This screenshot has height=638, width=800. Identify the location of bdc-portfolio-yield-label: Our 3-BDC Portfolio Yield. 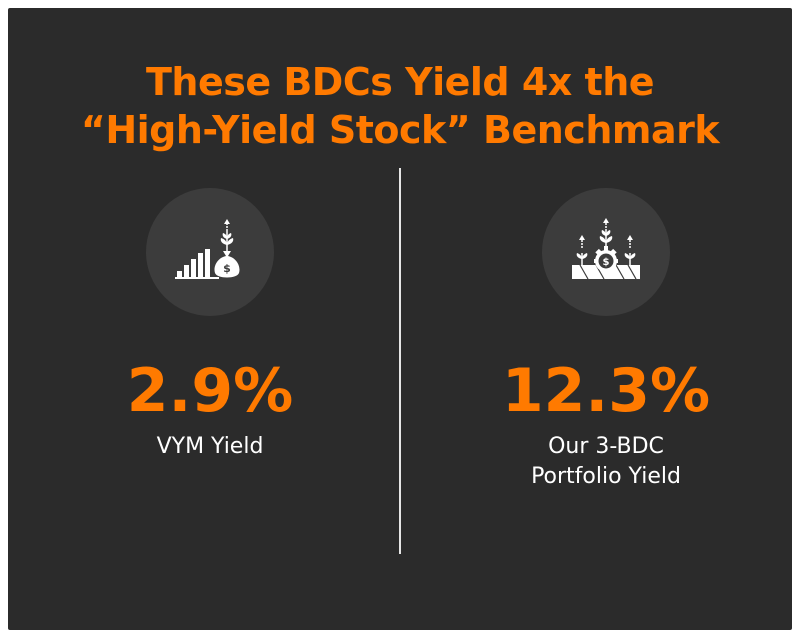
(606, 461).